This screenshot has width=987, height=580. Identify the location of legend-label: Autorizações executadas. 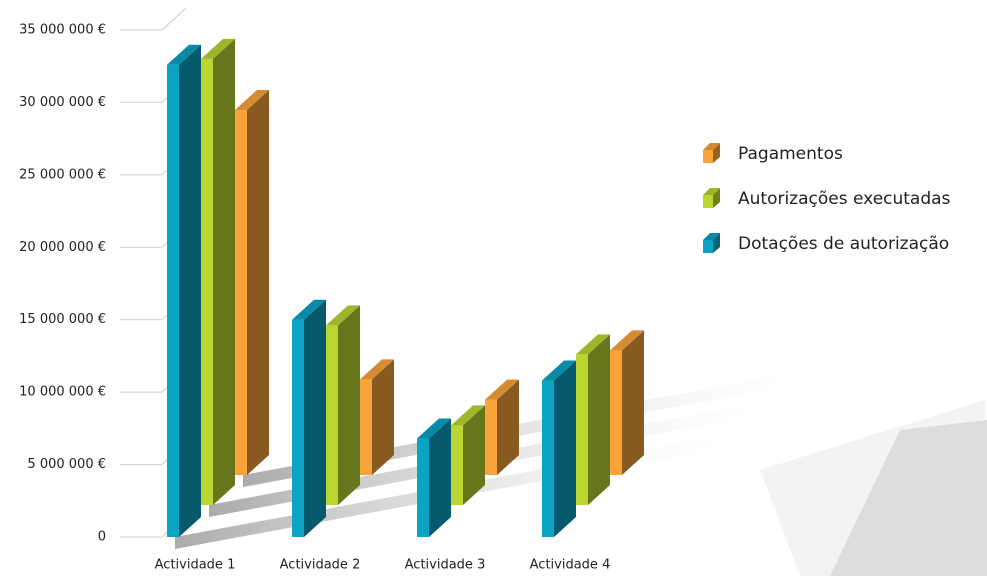
(844, 199).